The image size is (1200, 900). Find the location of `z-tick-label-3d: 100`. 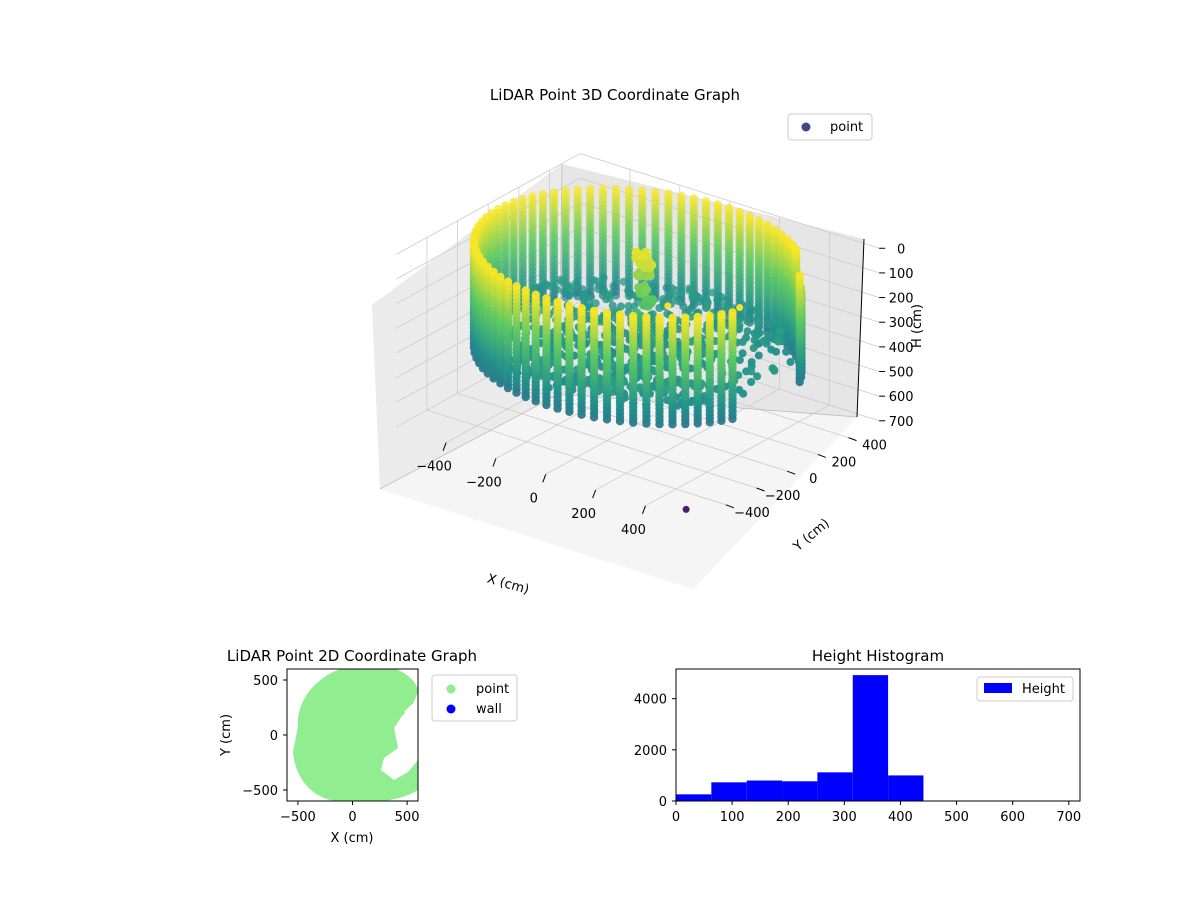

z-tick-label-3d: 100 is located at coordinates (901, 274).